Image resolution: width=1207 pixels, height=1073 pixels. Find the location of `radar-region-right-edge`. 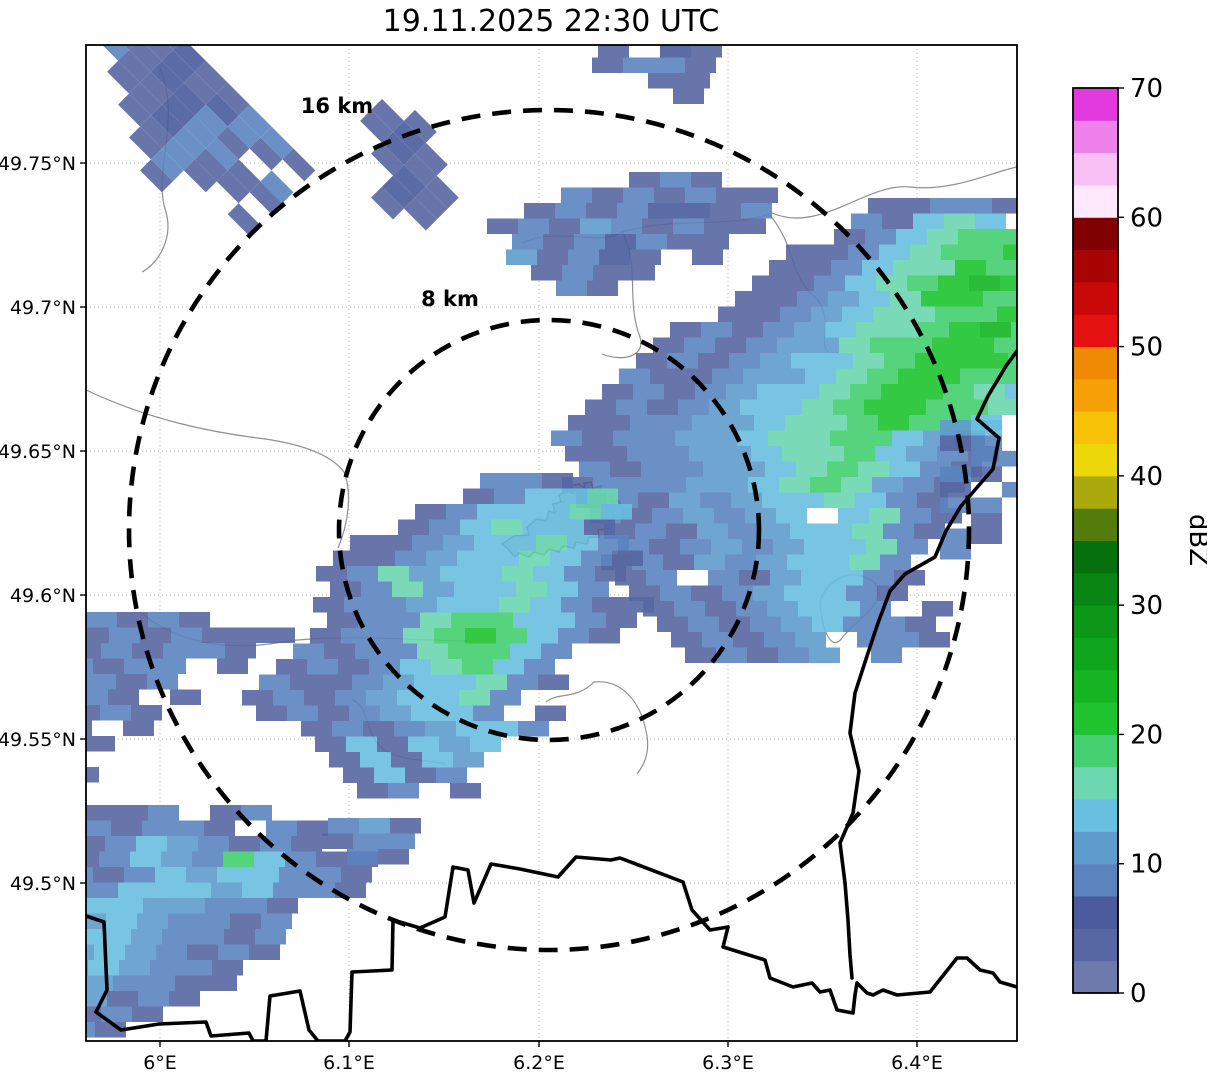

radar-region-right-edge is located at coordinates (978, 490).